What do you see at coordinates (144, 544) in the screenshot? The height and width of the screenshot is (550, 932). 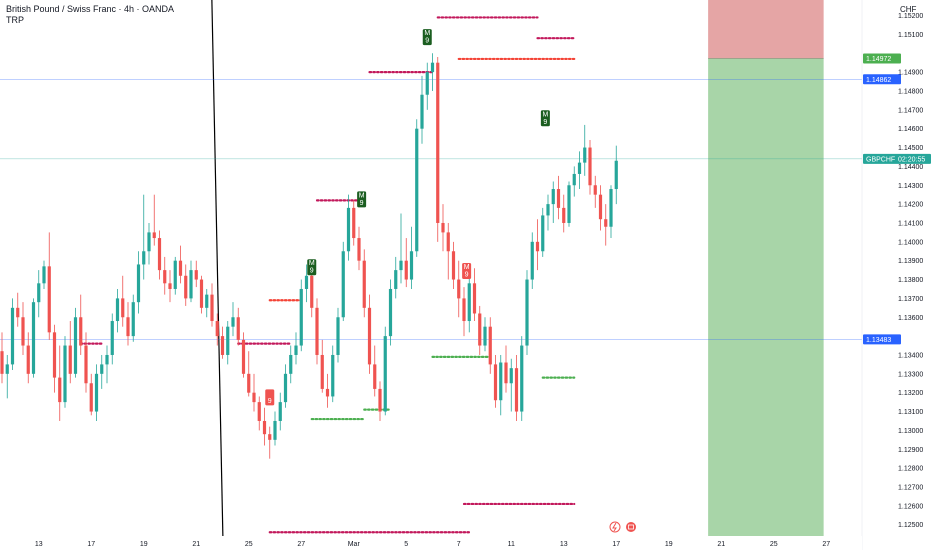 I see `x-tick-label: 19` at bounding box center [144, 544].